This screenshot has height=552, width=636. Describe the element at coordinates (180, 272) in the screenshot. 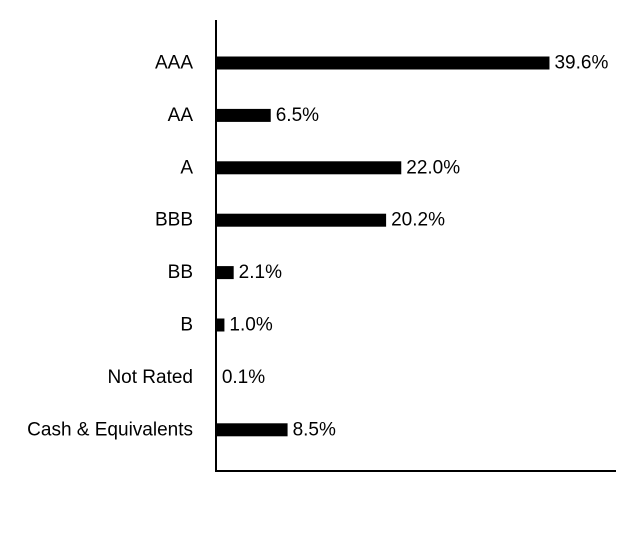

I see `category-label: BB` at that location.